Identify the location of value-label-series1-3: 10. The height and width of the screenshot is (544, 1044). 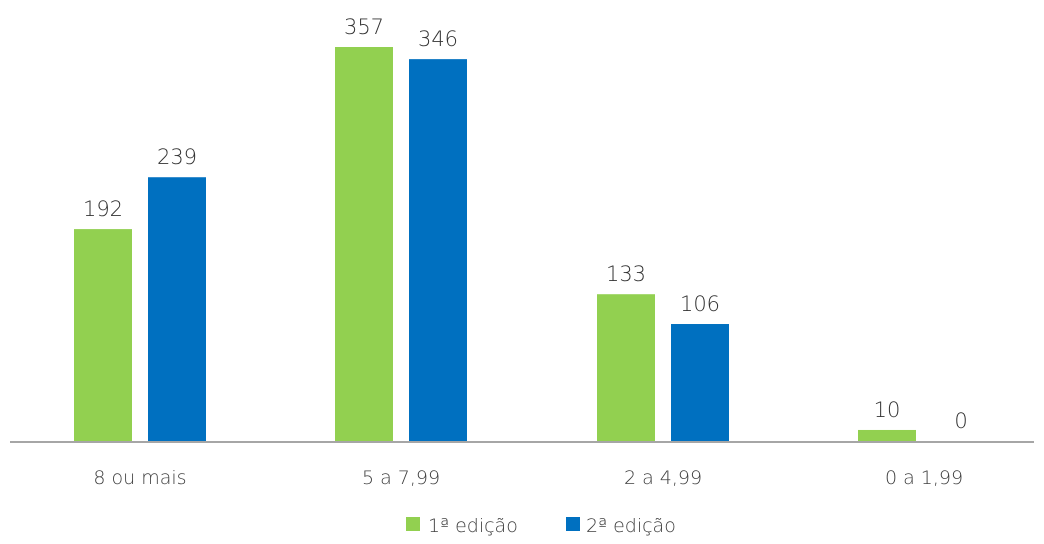
(887, 410).